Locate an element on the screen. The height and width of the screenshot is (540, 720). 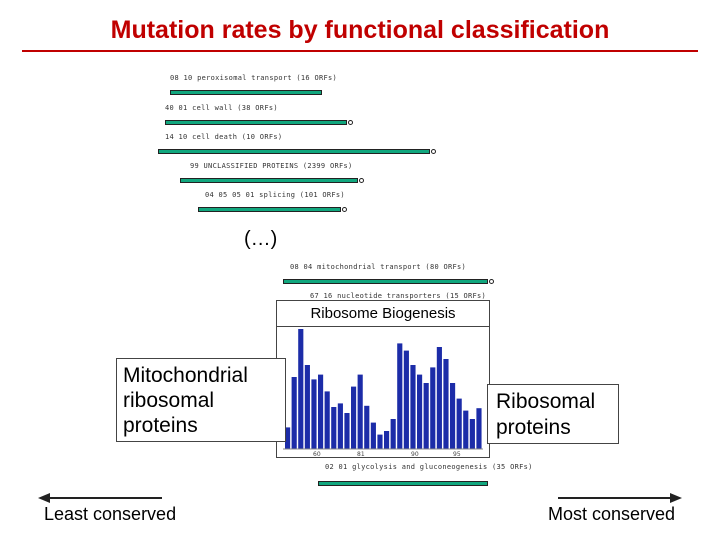
bar-unclassified-proteins is located at coordinates (269, 180).